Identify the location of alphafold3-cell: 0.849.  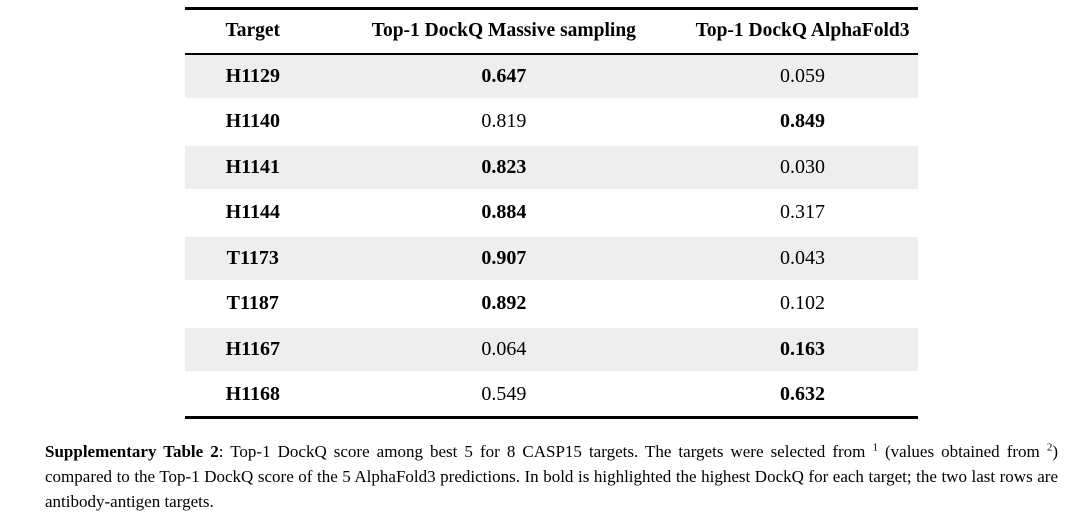
(802, 122).